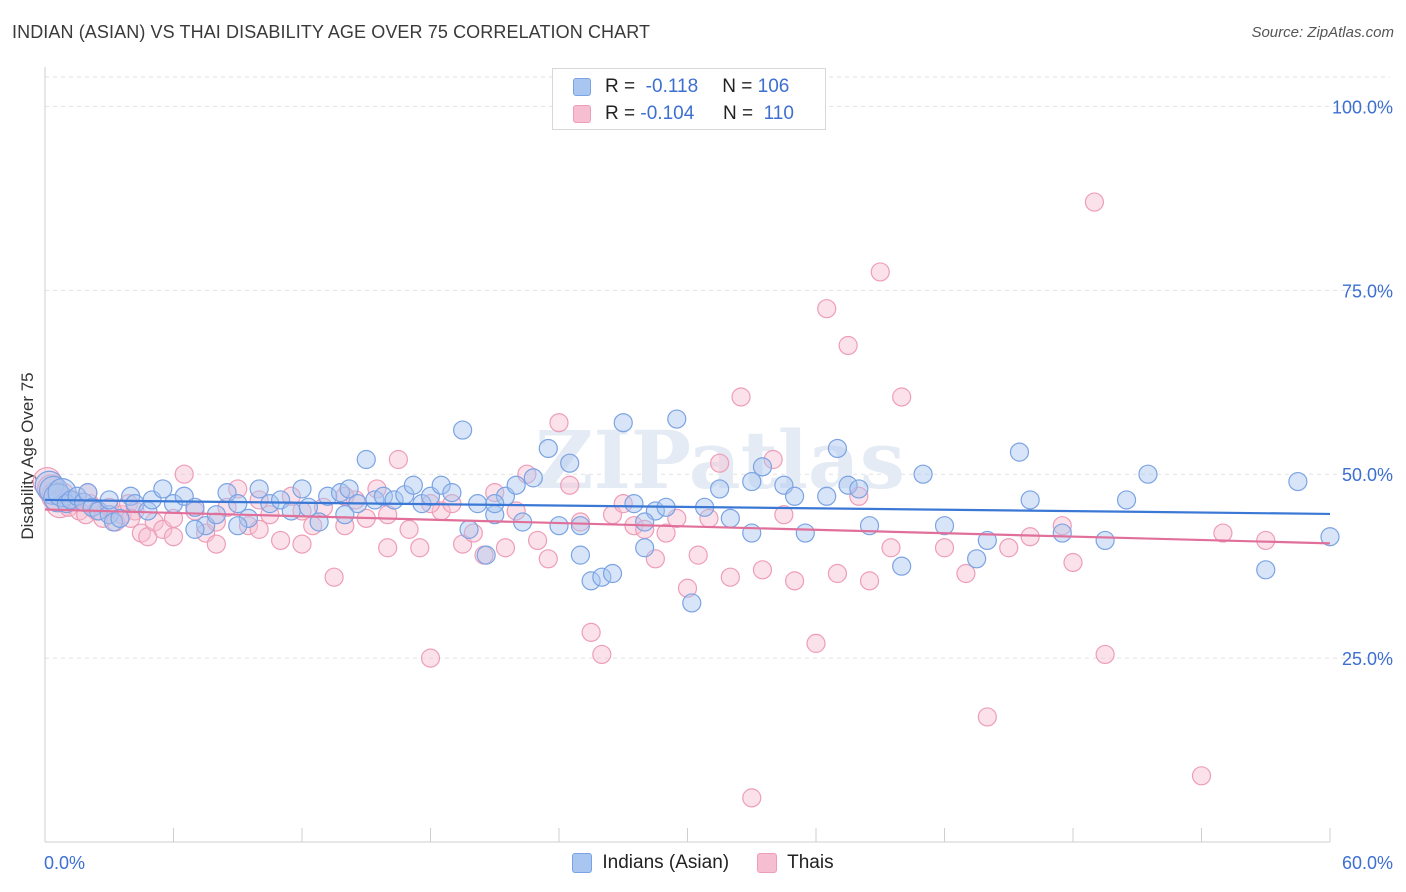 Image resolution: width=1406 pixels, height=892 pixels. I want to click on indians-trend-line, so click(687, 507).